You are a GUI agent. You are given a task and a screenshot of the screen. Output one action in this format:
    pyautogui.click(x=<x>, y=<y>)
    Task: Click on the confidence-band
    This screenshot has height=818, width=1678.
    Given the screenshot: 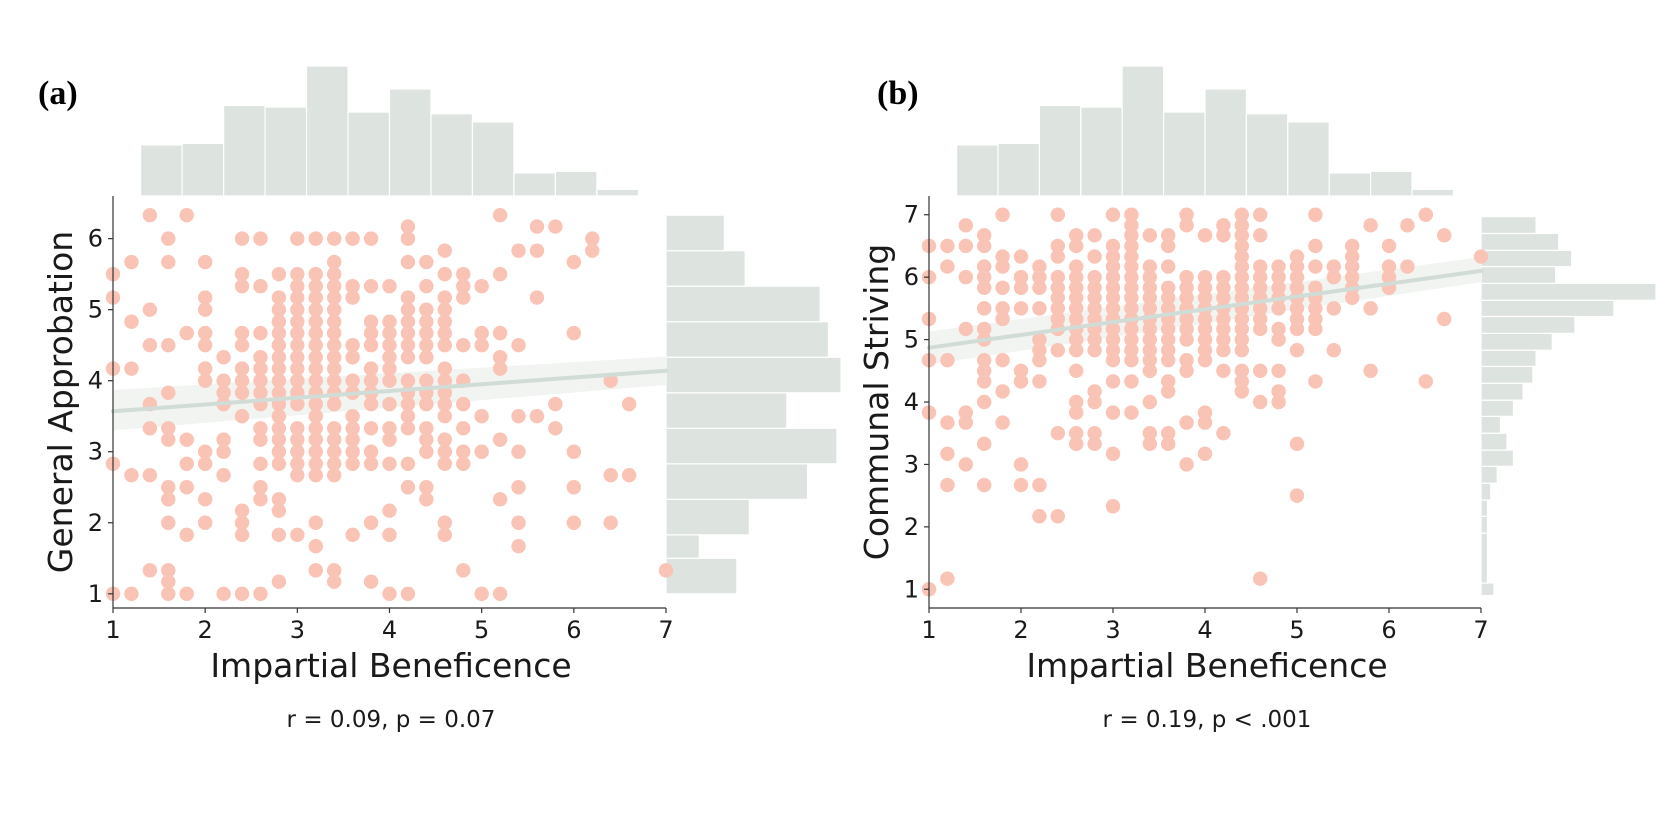 What is the action you would take?
    pyautogui.click(x=389, y=393)
    